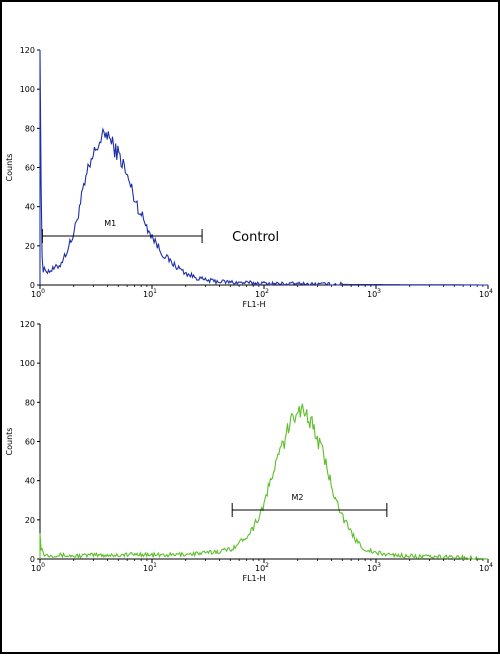  What do you see at coordinates (110, 223) in the screenshot?
I see `marker-label: M1` at bounding box center [110, 223].